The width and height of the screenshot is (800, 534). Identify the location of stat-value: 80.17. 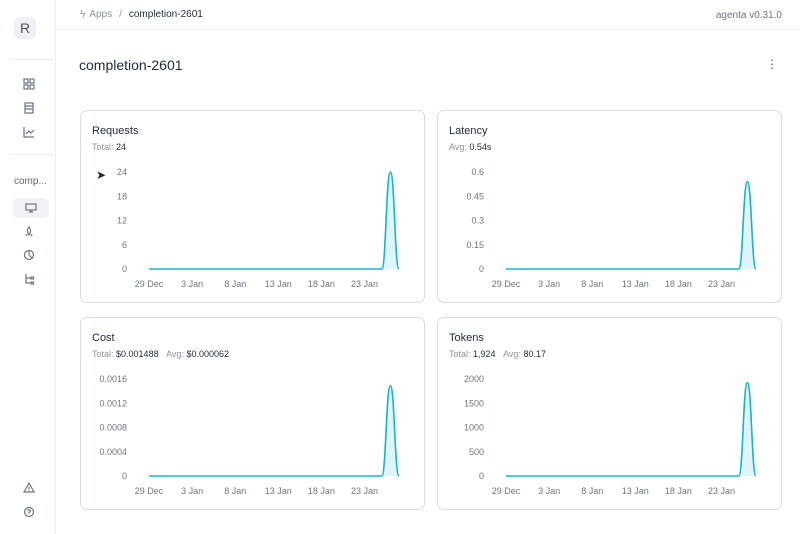
(534, 354).